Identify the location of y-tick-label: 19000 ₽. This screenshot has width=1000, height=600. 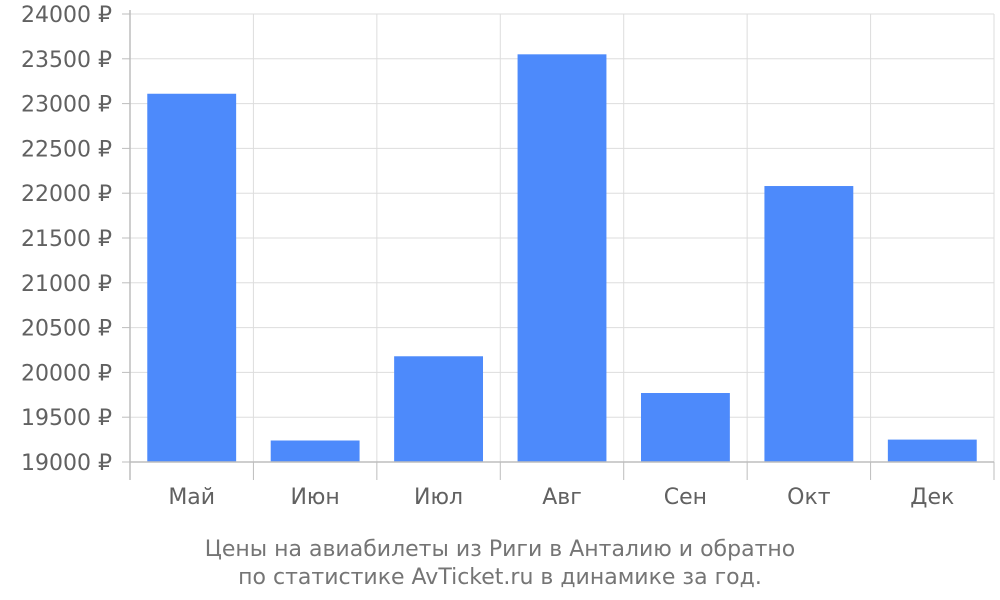
(66, 463).